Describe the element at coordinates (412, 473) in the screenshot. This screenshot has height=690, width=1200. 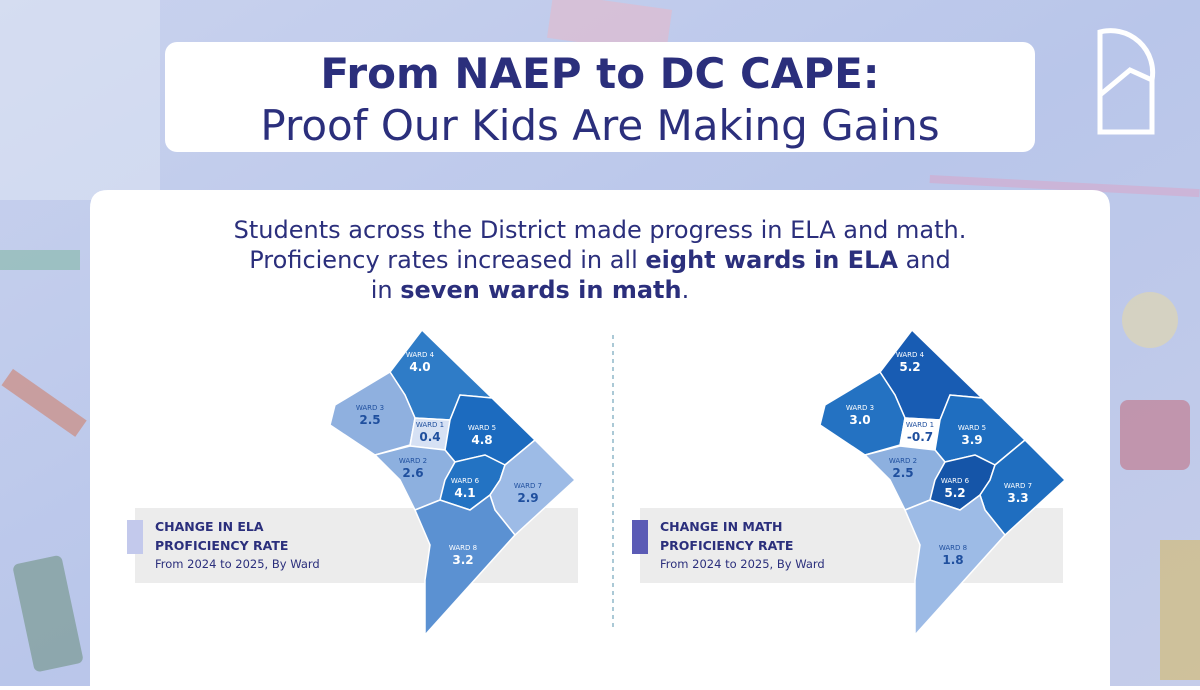
I see `ward-value: 2.6` at that location.